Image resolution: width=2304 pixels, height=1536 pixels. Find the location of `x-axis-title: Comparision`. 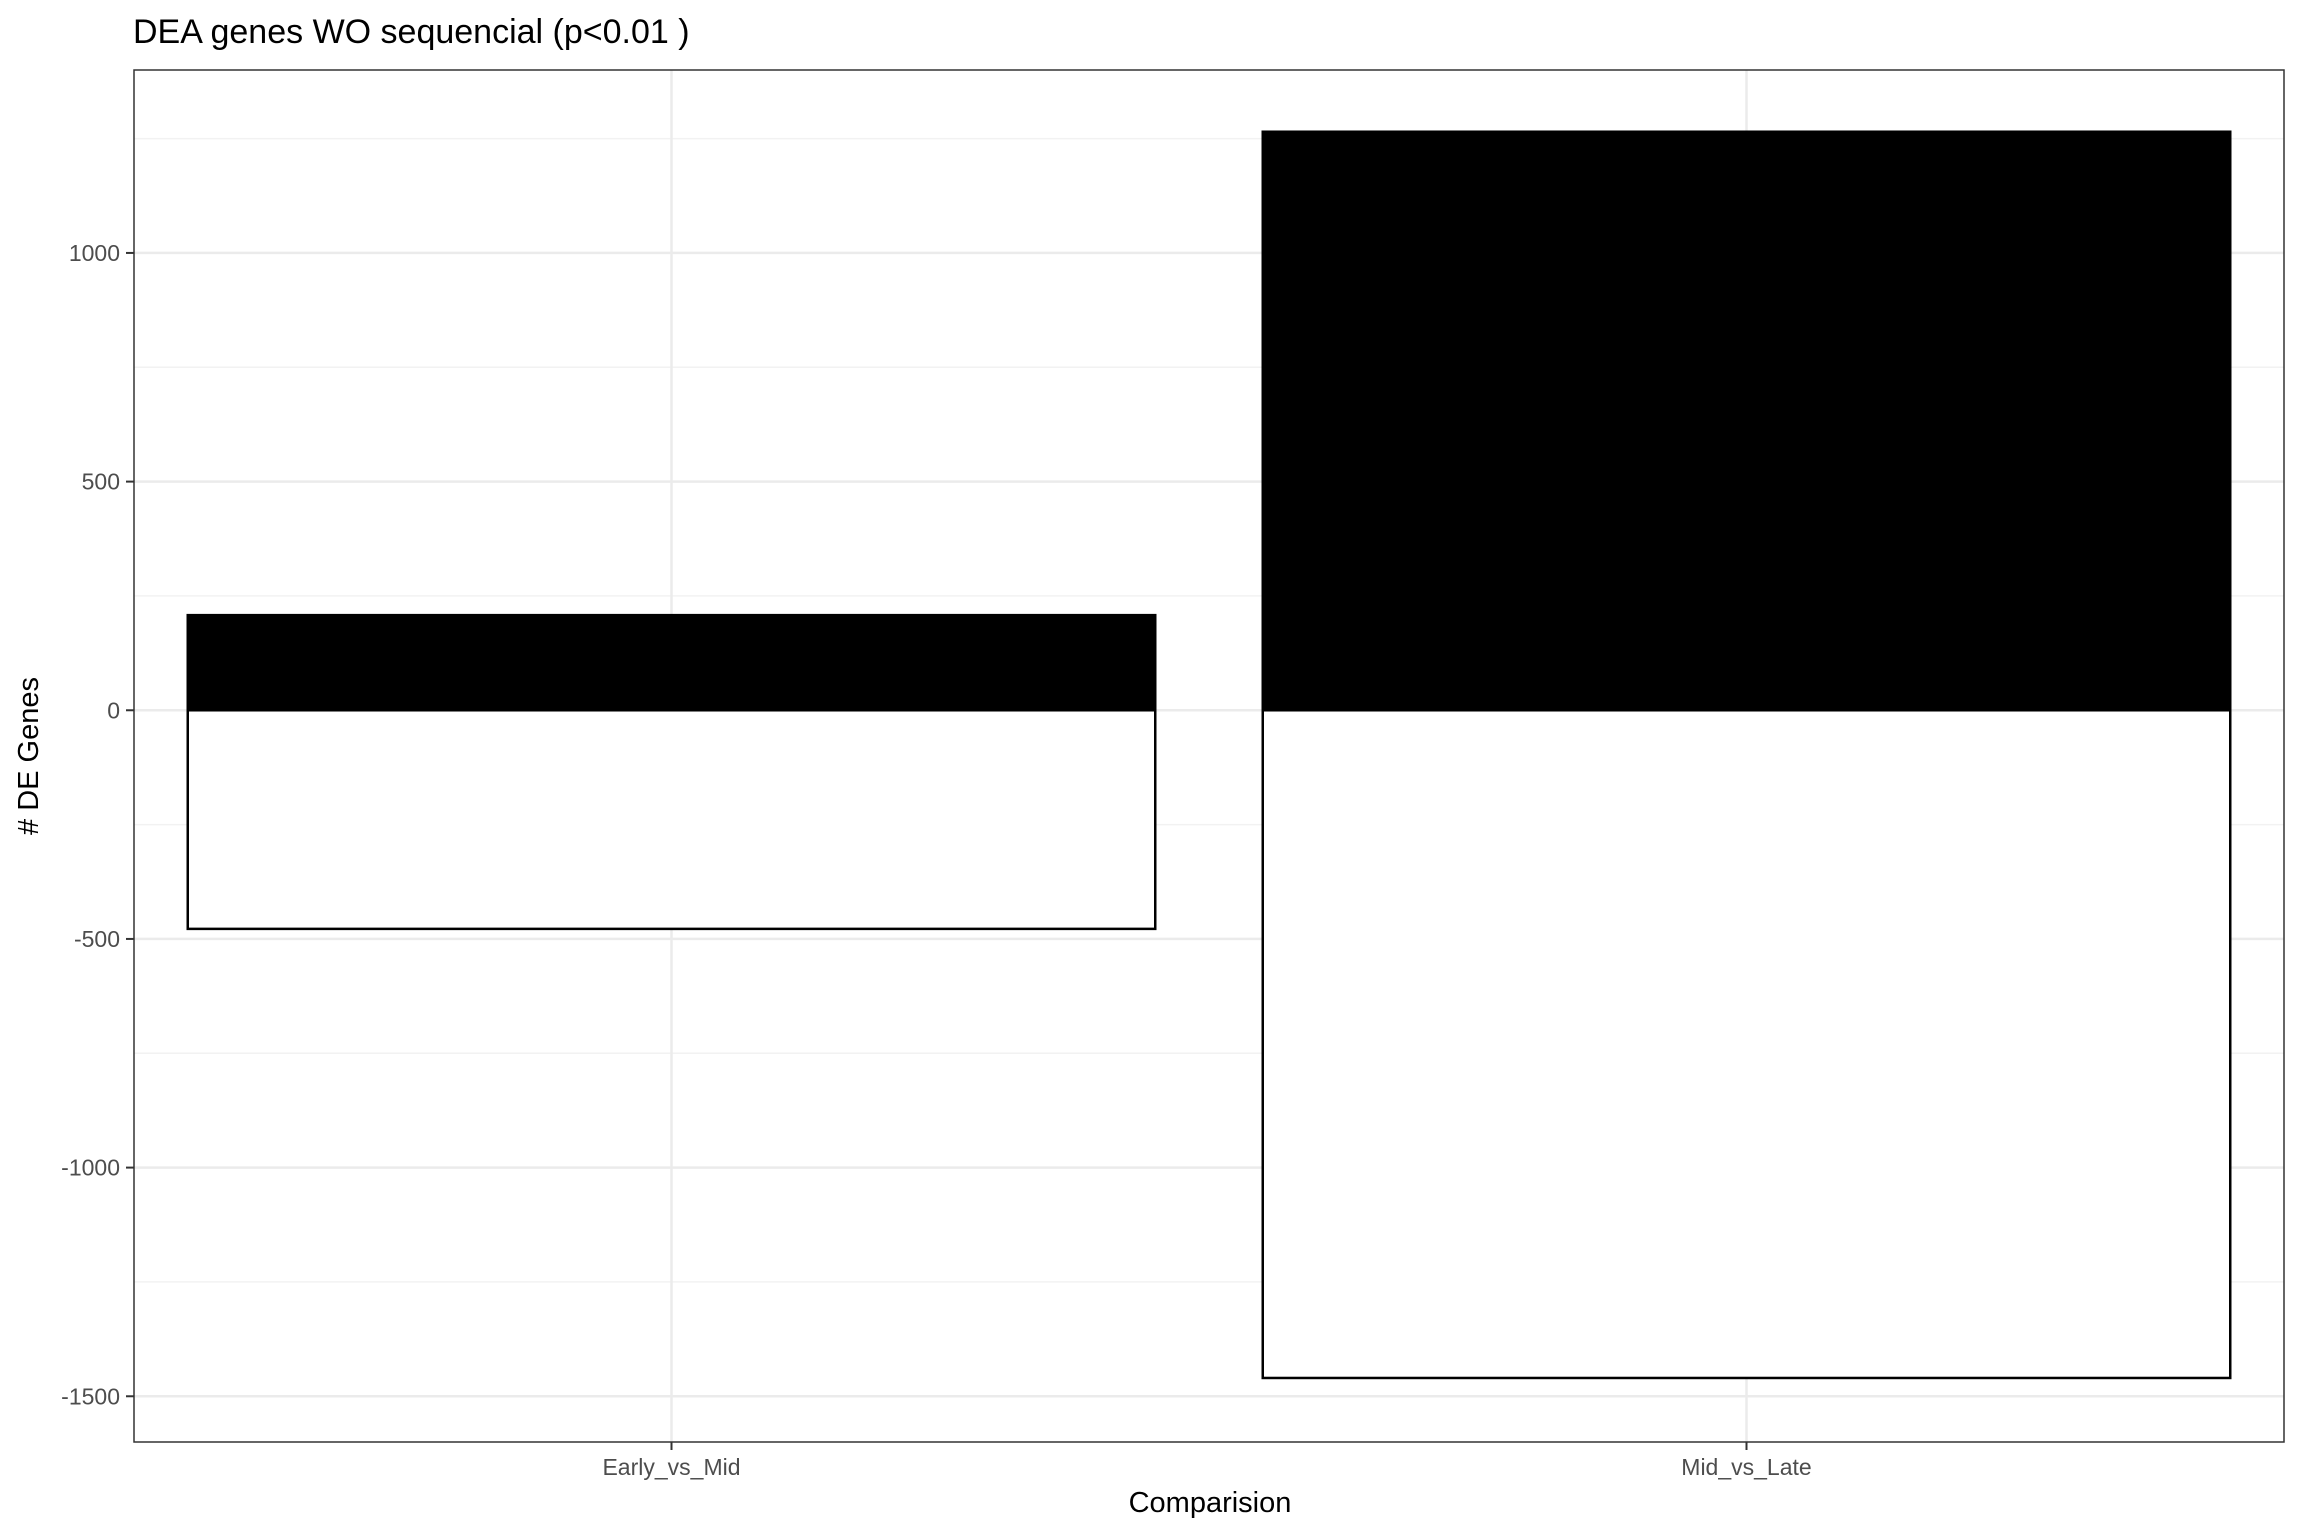

x-axis-title: Comparision is located at coordinates (1210, 1503).